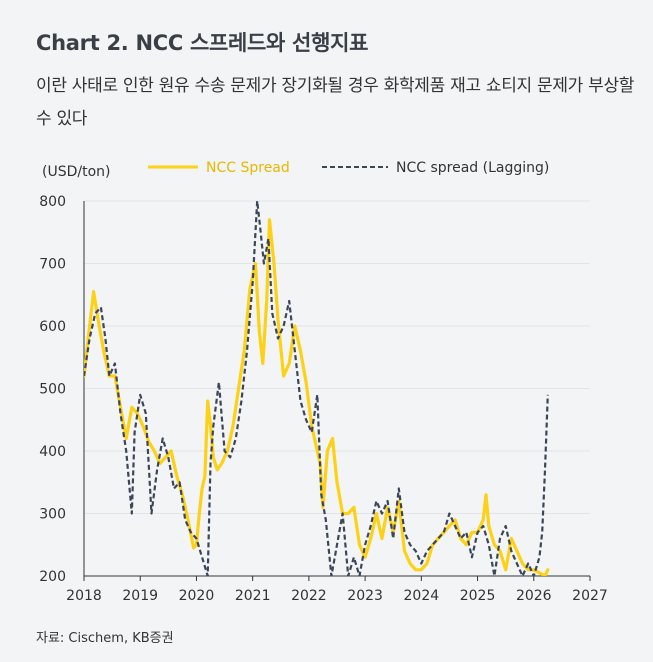 The image size is (653, 662). Describe the element at coordinates (140, 596) in the screenshot. I see `x-tick-label: 2019` at that location.